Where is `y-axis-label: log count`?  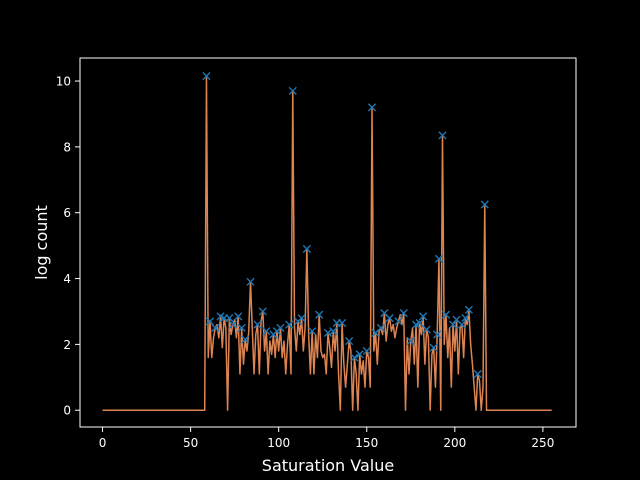
y-axis-label: log count is located at coordinates (41, 242).